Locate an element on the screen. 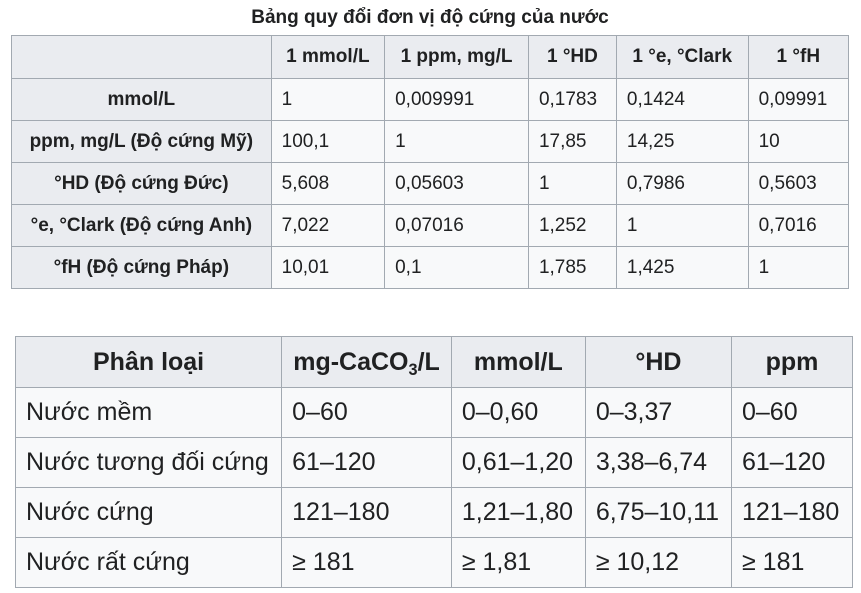 This screenshot has height=593, width=861. subscript: 3 is located at coordinates (413, 369).